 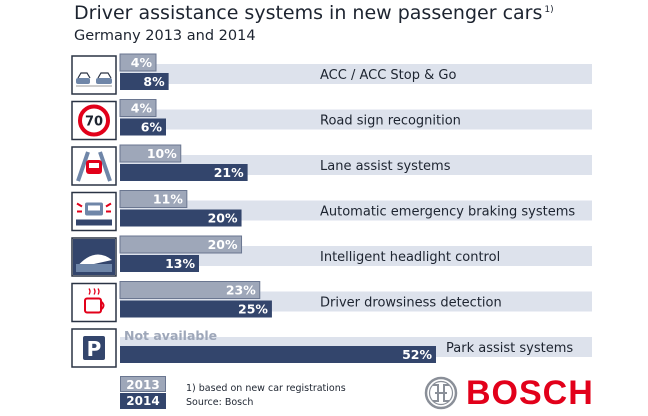 I want to click on lane-assist-icon, so click(x=94, y=166).